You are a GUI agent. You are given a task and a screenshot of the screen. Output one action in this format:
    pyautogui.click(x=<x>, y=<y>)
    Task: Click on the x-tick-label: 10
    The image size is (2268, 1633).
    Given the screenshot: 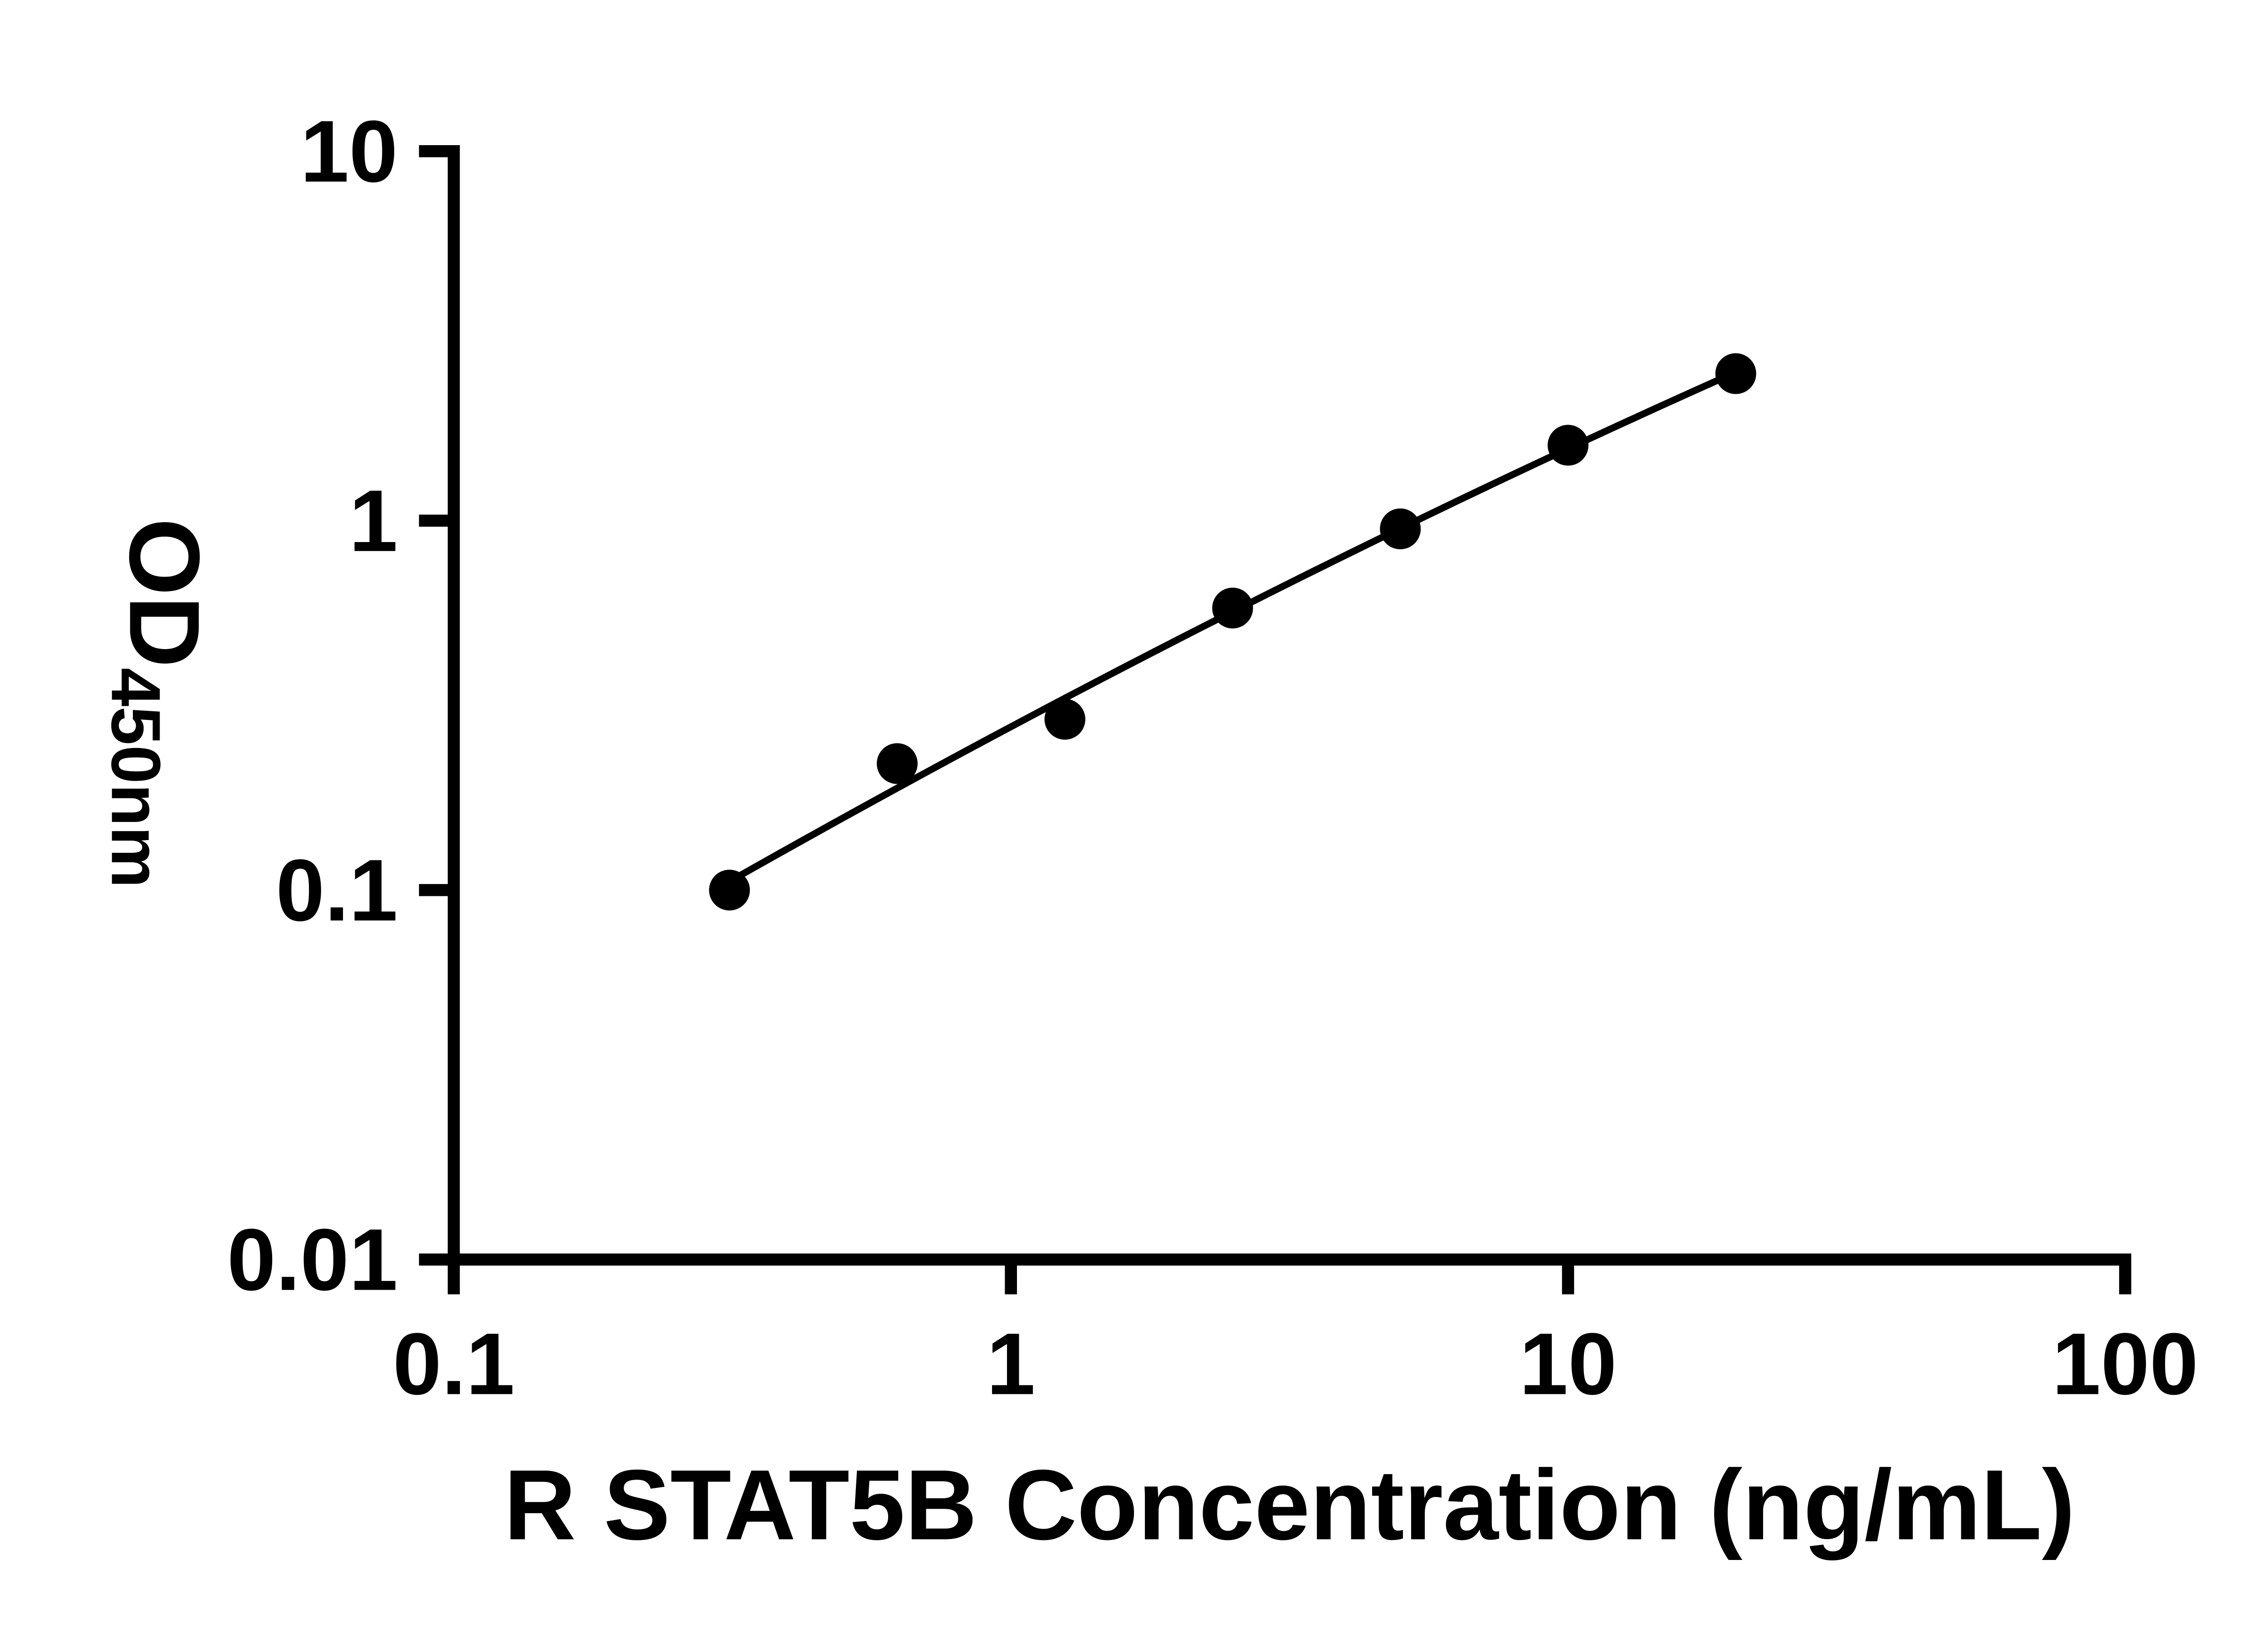 What is the action you would take?
    pyautogui.click(x=1568, y=1364)
    